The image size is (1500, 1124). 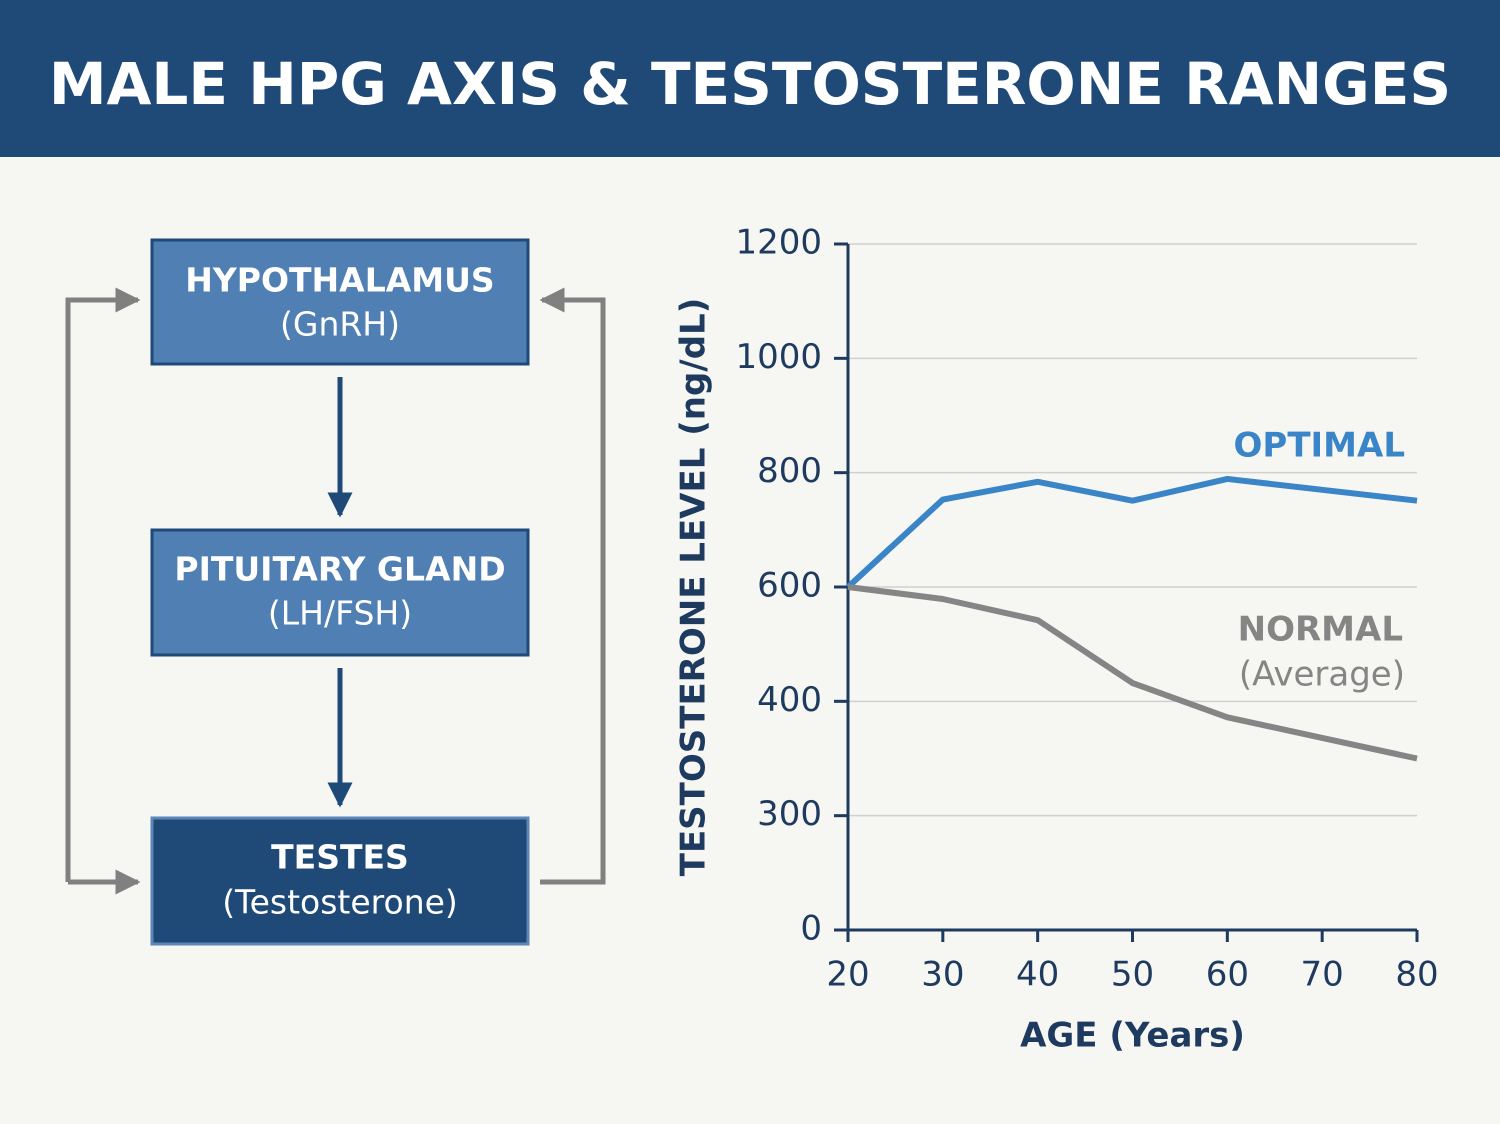 What do you see at coordinates (340, 902) in the screenshot?
I see `node-sublabel: (Testosterone)` at bounding box center [340, 902].